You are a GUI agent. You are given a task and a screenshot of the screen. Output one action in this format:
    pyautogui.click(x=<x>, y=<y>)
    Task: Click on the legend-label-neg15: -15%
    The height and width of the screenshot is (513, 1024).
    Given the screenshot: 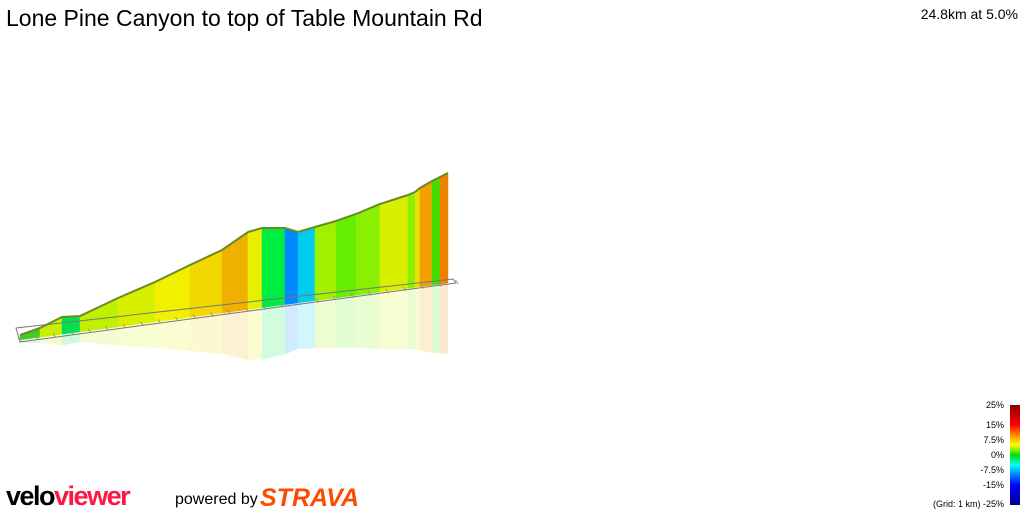 What is the action you would take?
    pyautogui.click(x=993, y=485)
    